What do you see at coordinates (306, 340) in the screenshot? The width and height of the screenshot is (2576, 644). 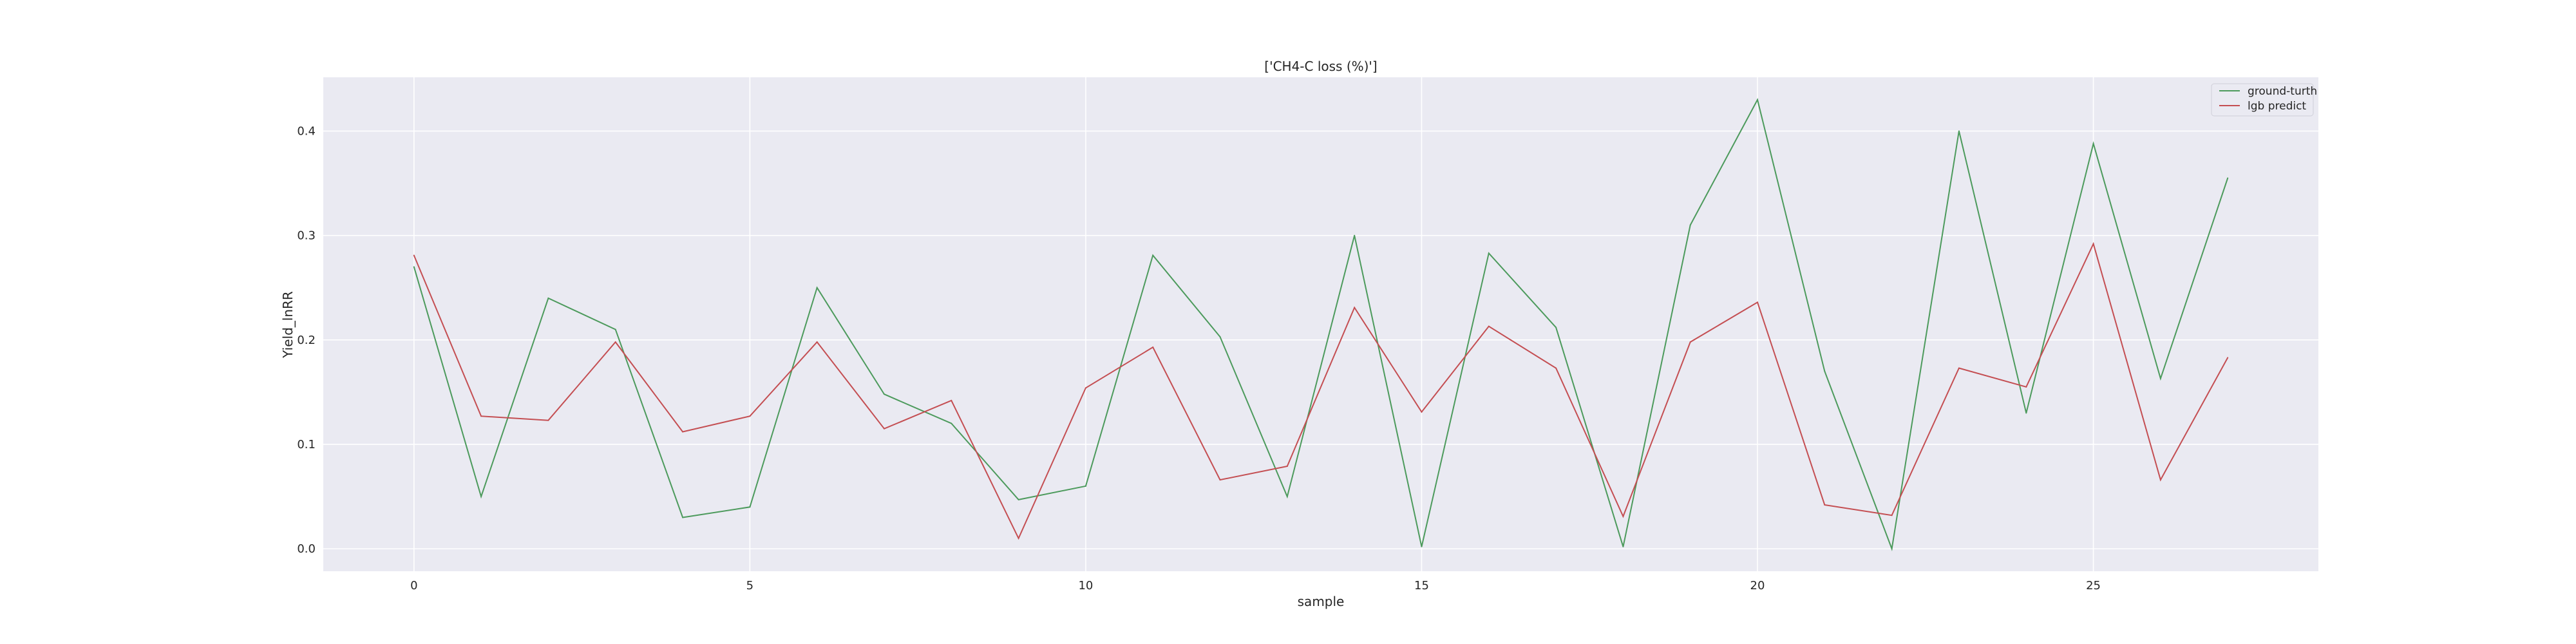 I see `y-tick-label: 0.2` at bounding box center [306, 340].